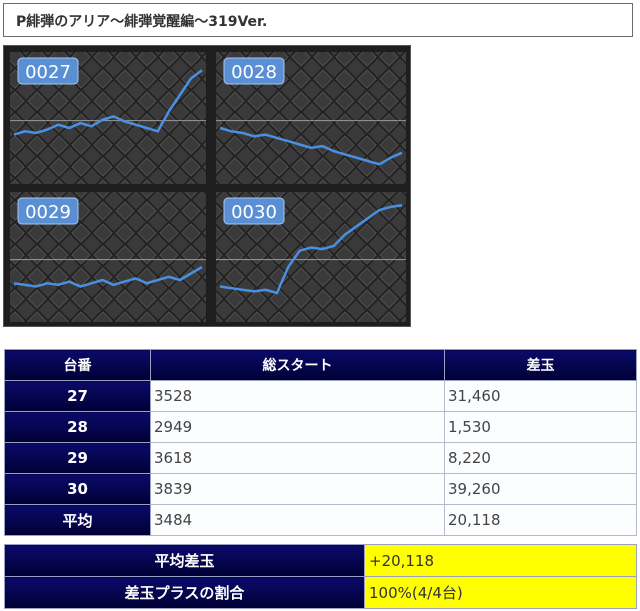  I want to click on average-diff-value: +20,118, so click(500, 560).